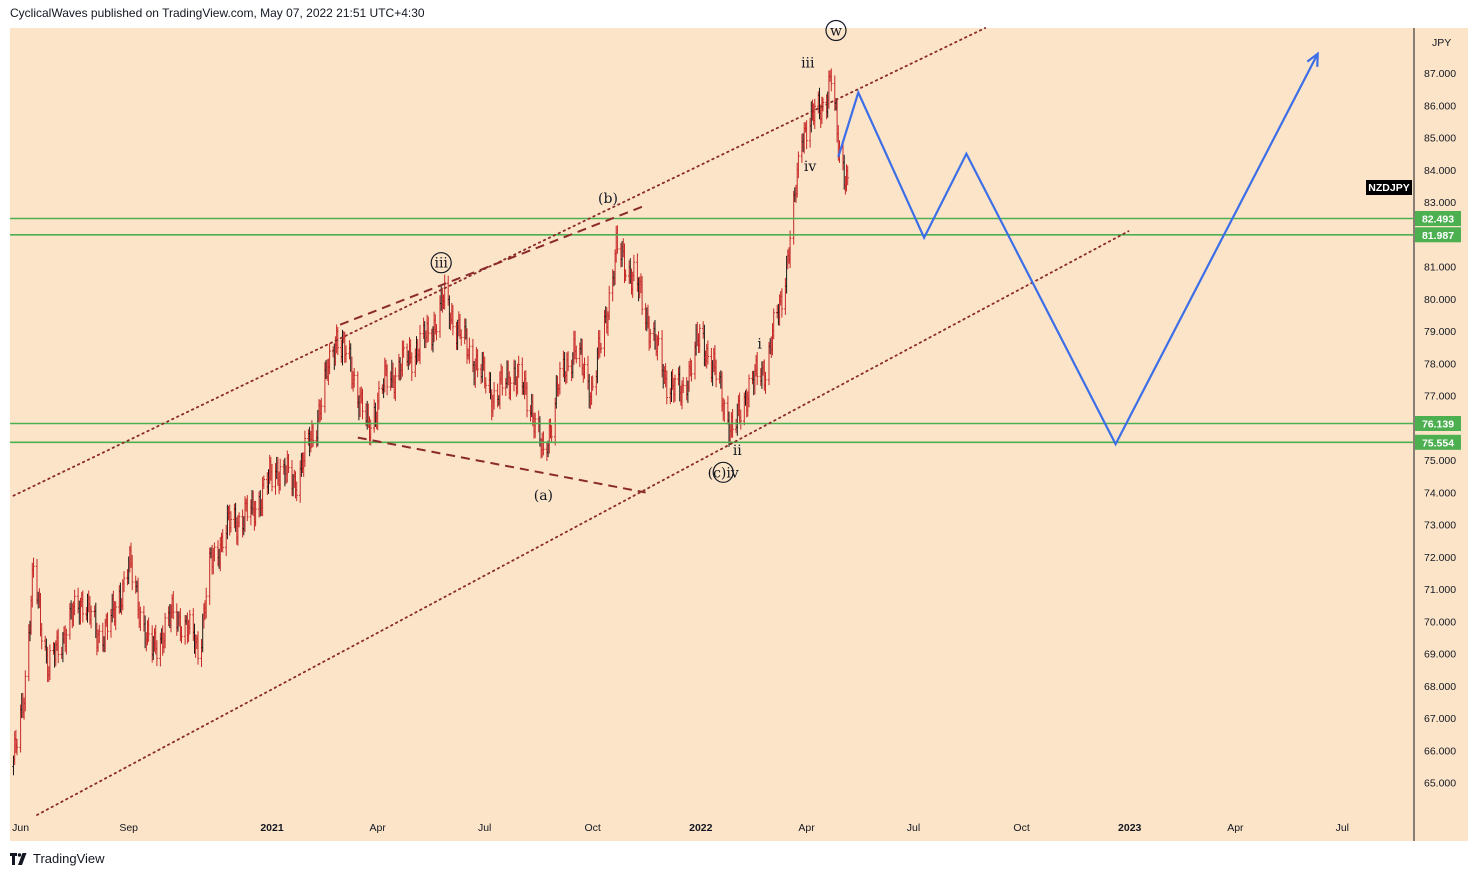 The width and height of the screenshot is (1478, 877). I want to click on price-tick: 67.000, so click(1440, 719).